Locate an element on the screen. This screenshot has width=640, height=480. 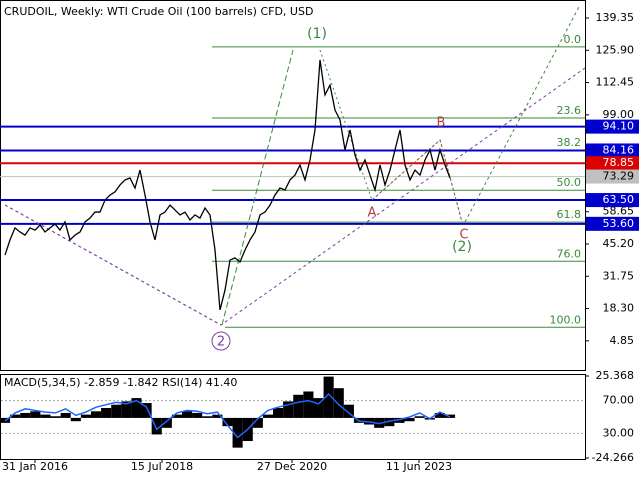
level-label: 78.85 is located at coordinates (619, 162).